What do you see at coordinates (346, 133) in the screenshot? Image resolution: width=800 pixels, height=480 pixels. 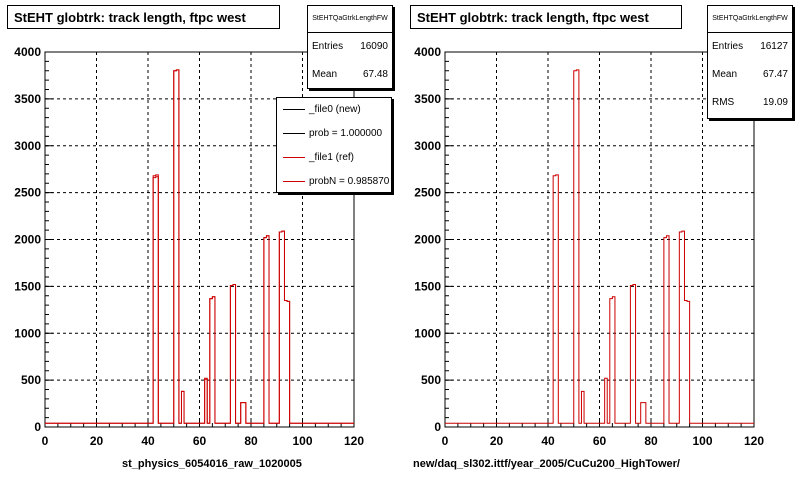 I see `legend-label: prob = 1.000000` at bounding box center [346, 133].